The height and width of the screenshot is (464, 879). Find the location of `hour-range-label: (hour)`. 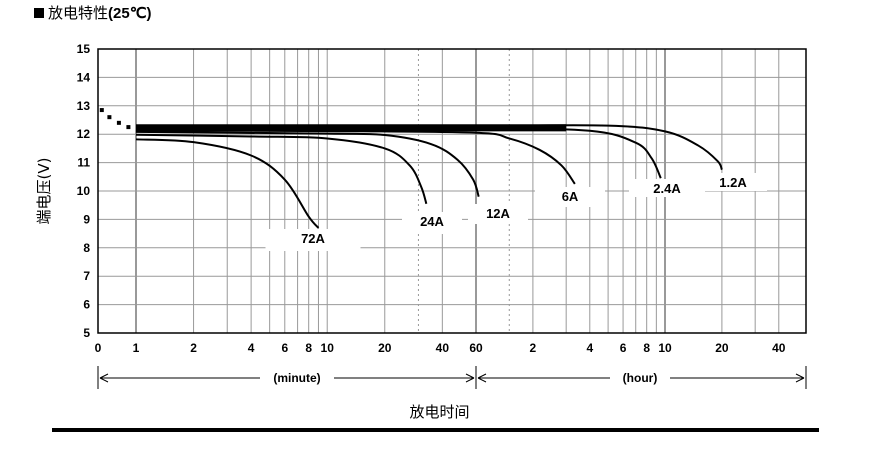

hour-range-label: (hour) is located at coordinates (640, 378).